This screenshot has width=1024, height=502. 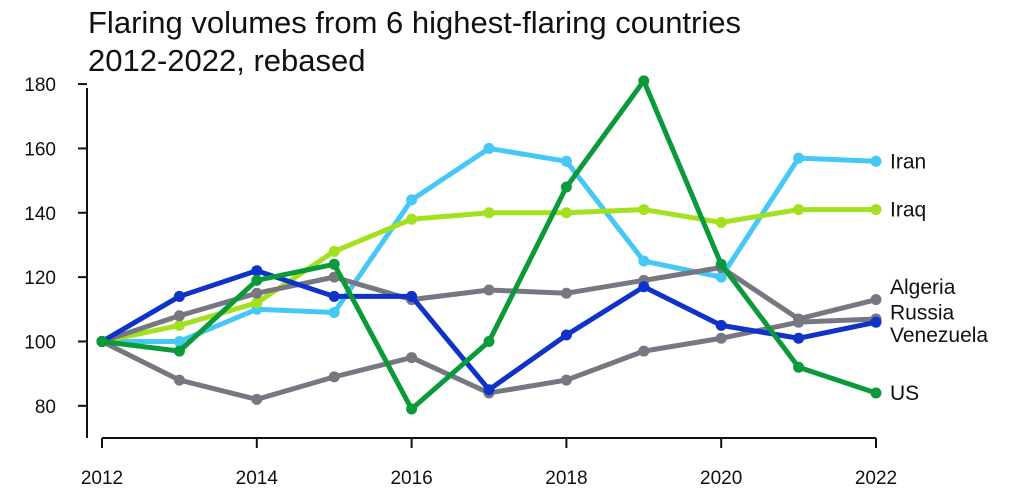 What do you see at coordinates (721, 478) in the screenshot?
I see `x-tick-label-2020: 2020` at bounding box center [721, 478].